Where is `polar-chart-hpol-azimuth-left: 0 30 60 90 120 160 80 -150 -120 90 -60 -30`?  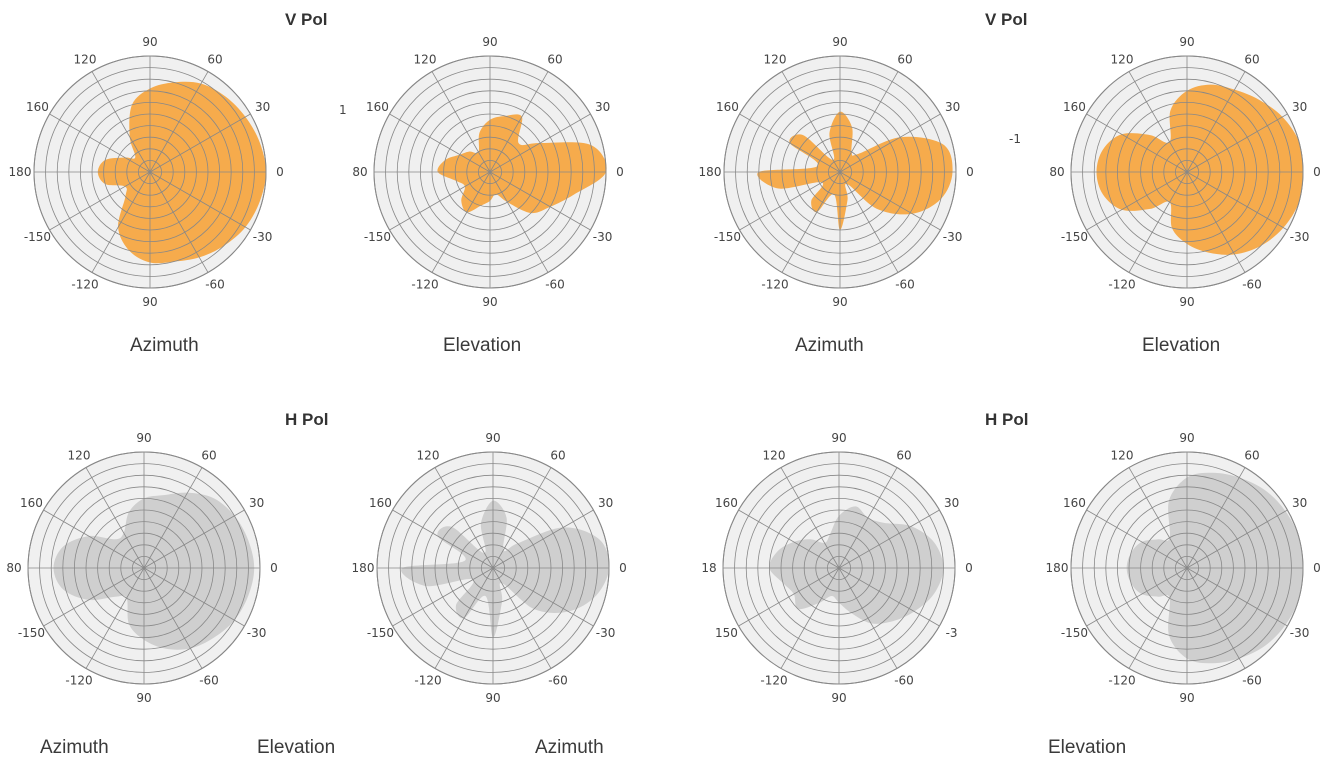
polar-chart-hpol-azimuth-left: 0 30 60 90 120 160 80 -150 -120 90 -60 -30 is located at coordinates (141, 568).